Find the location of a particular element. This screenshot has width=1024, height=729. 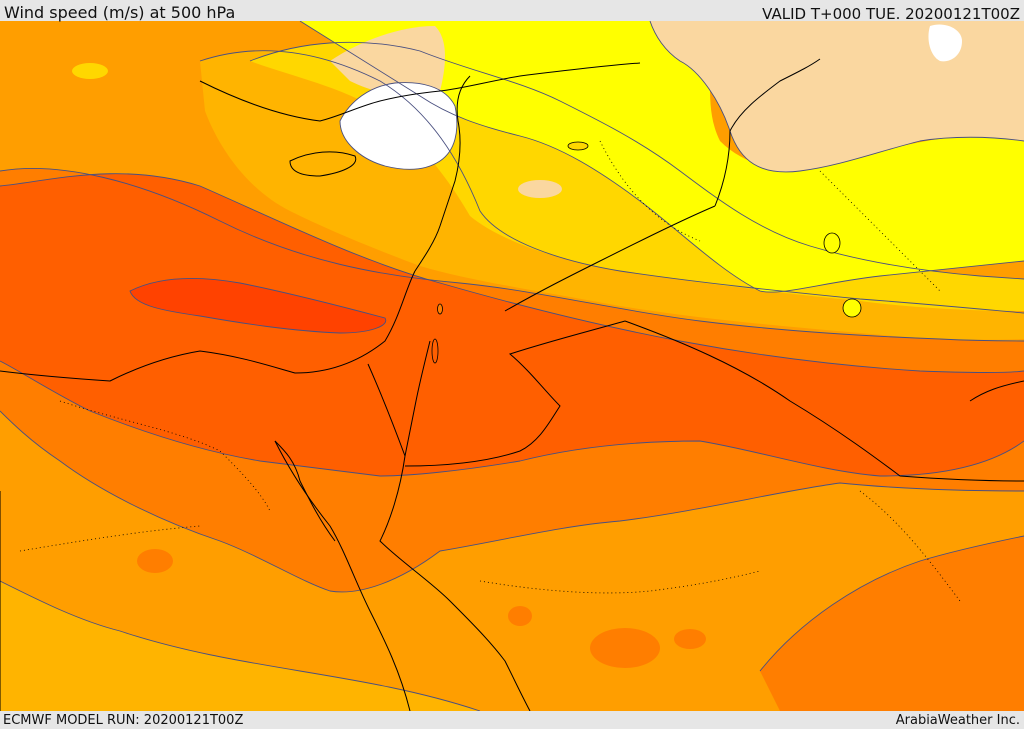

border-iraq-saudi is located at coordinates (824, 401).